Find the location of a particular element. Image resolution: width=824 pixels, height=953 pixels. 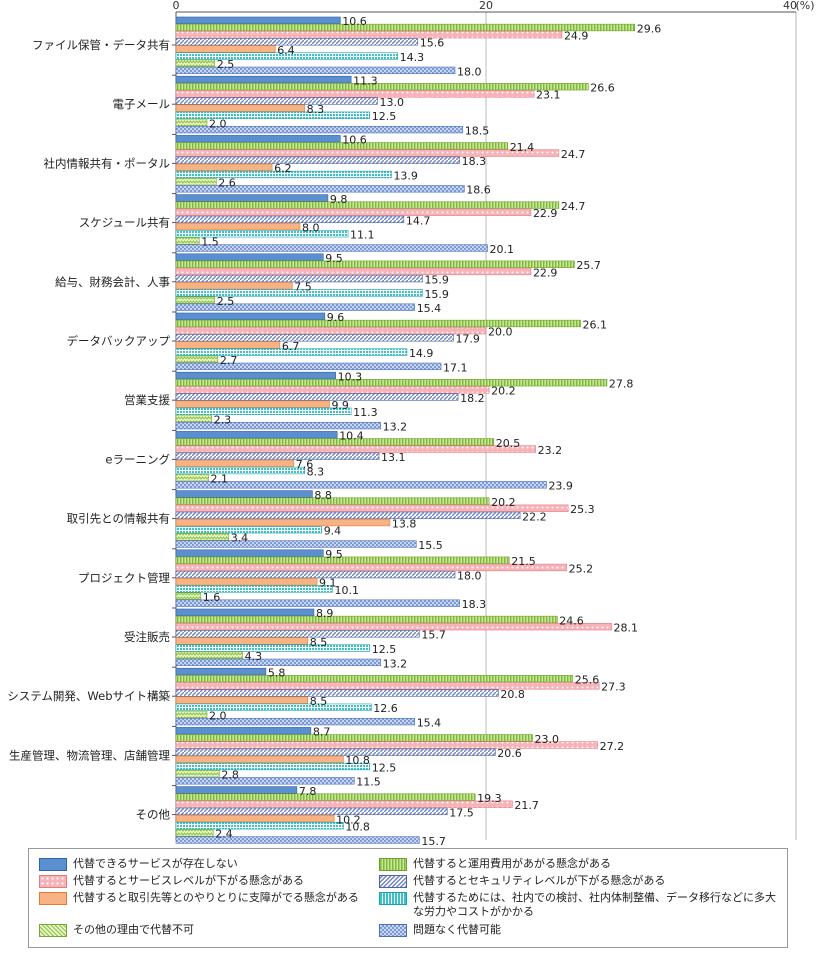

data-label: 13.8 is located at coordinates (404, 523).